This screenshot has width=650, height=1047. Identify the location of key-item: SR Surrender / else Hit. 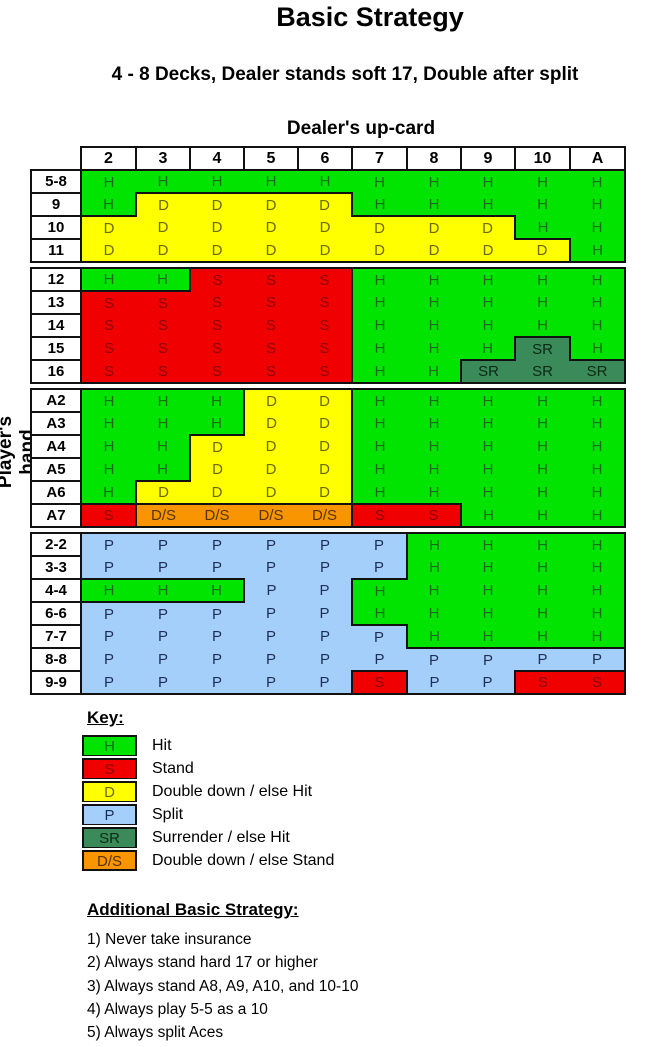
(208, 837).